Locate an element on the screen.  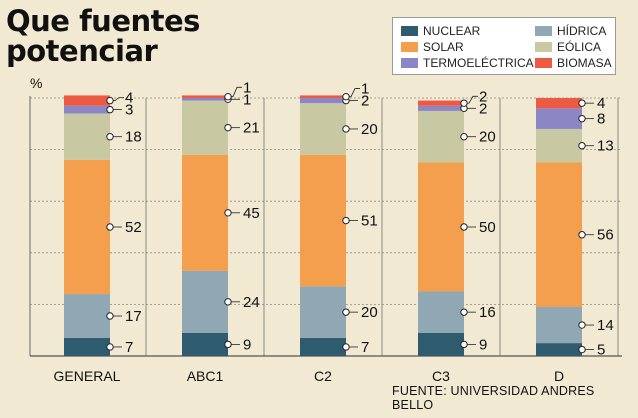
bar-segment-hidrica-abc1 is located at coordinates (205, 301).